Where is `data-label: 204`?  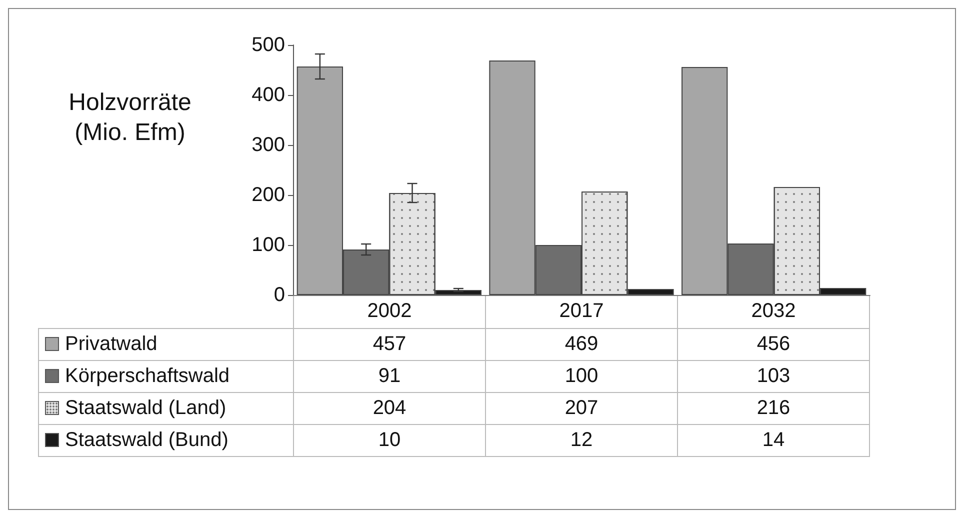
data-label: 204 is located at coordinates (390, 408).